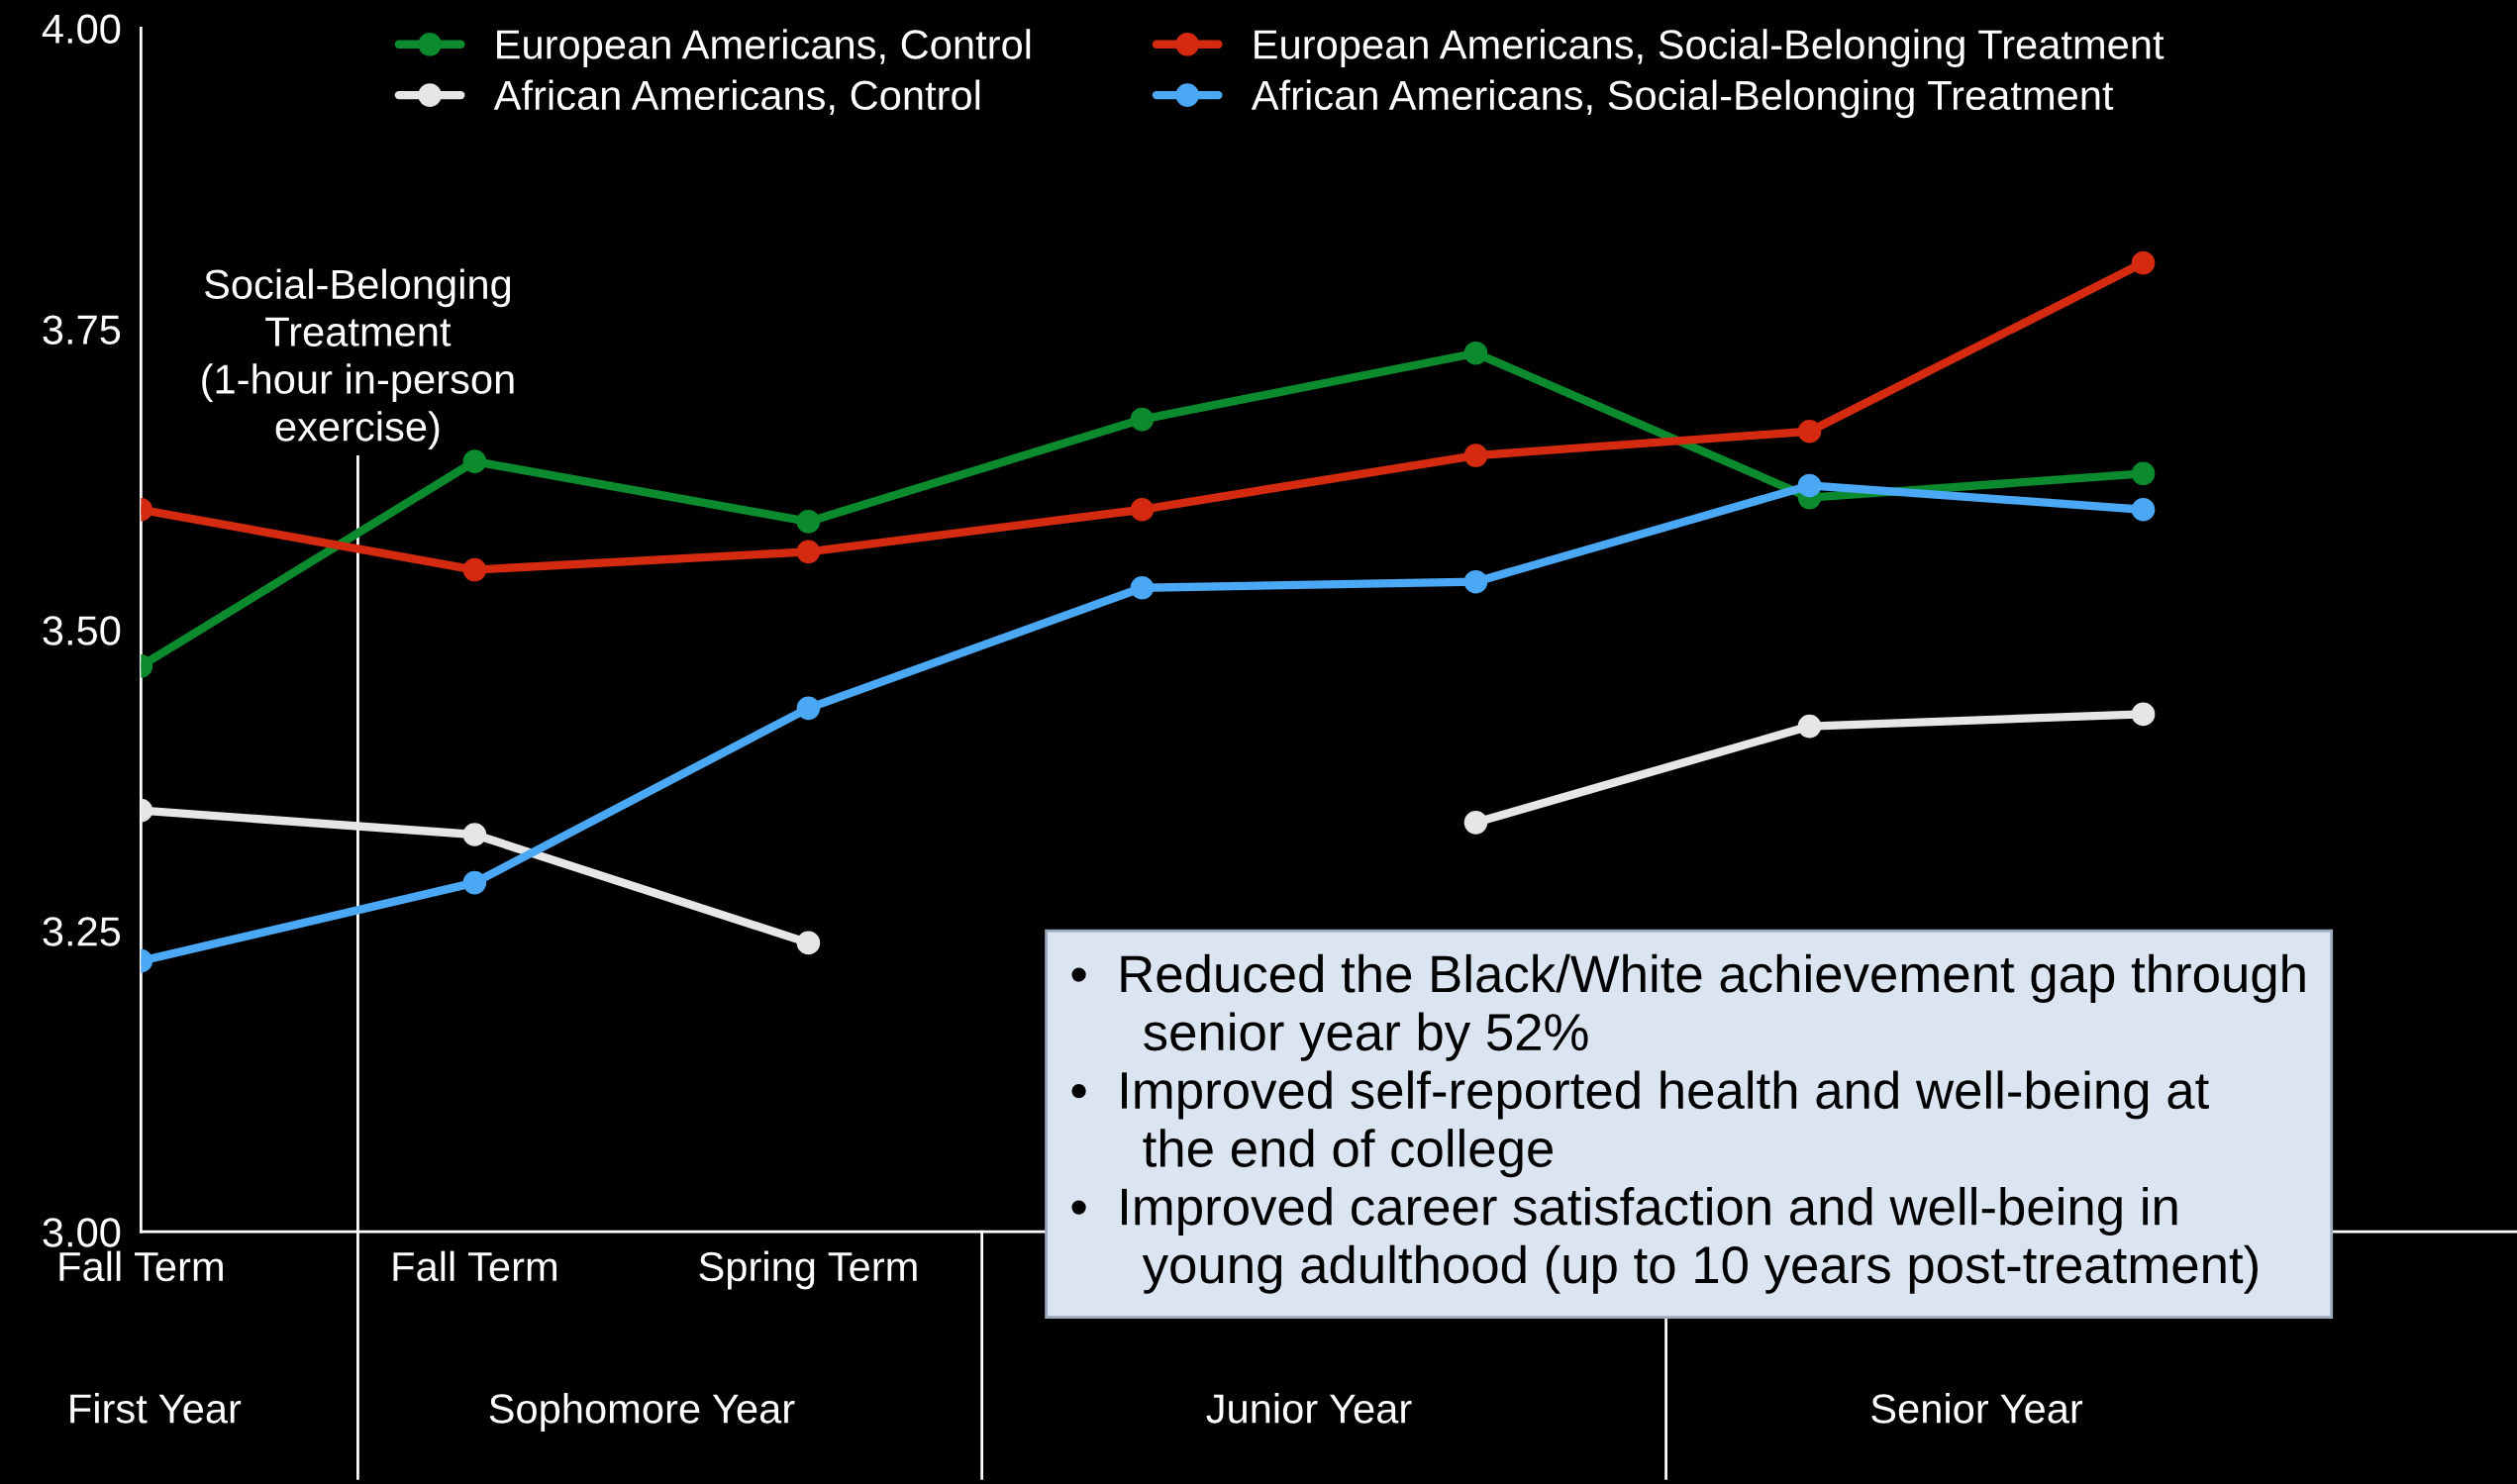 Image resolution: width=2517 pixels, height=1484 pixels. I want to click on text: Sophomore Year, so click(642, 1412).